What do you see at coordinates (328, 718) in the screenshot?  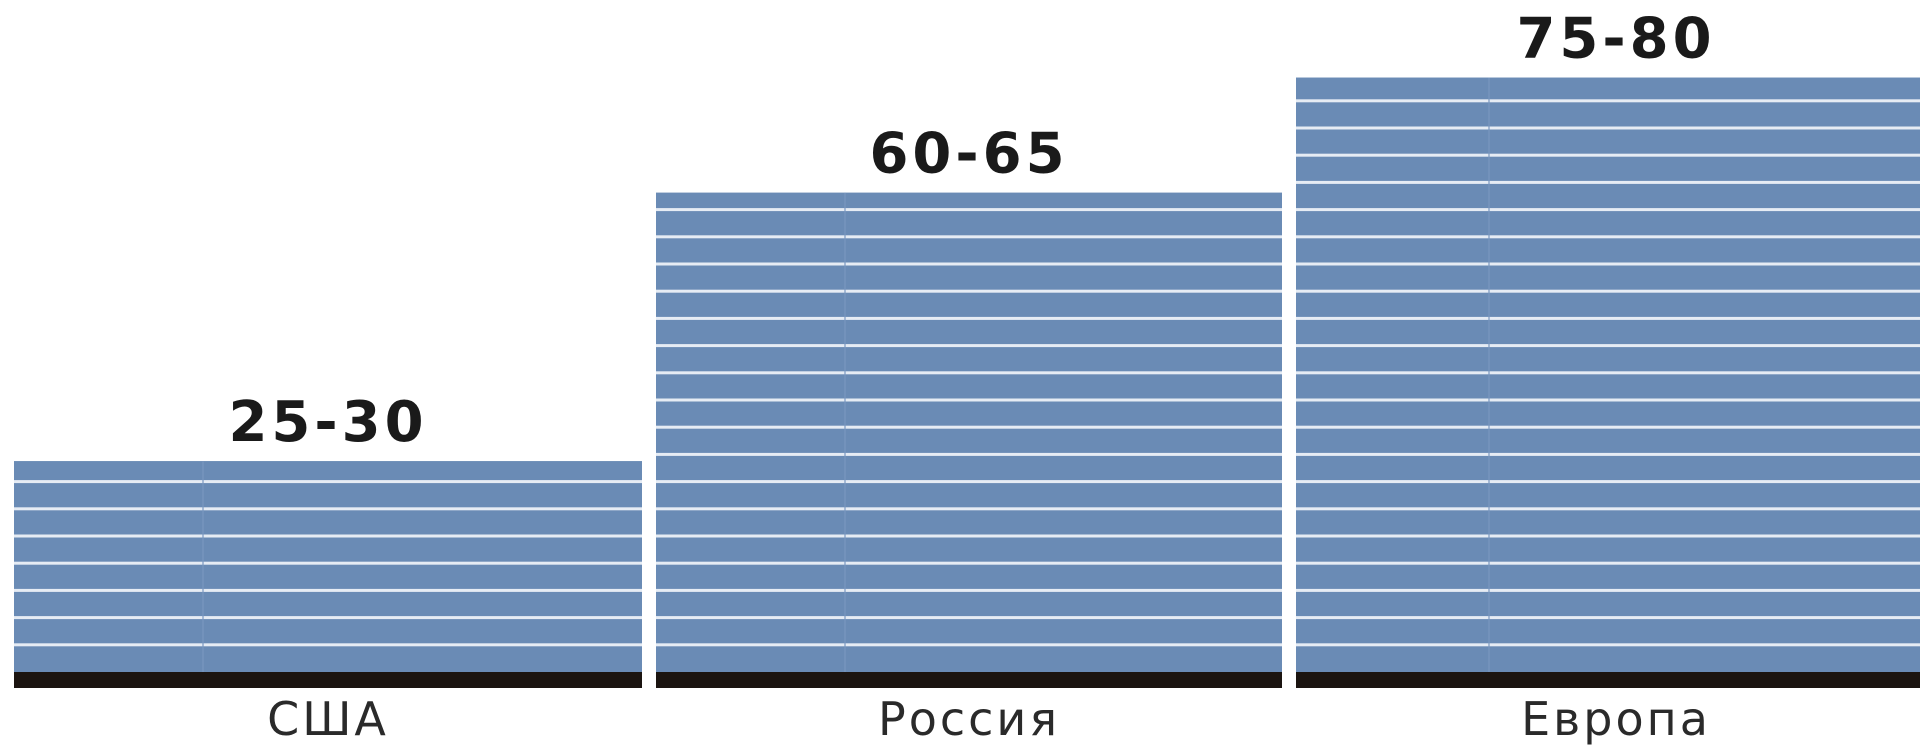 I see `category-label: США` at bounding box center [328, 718].